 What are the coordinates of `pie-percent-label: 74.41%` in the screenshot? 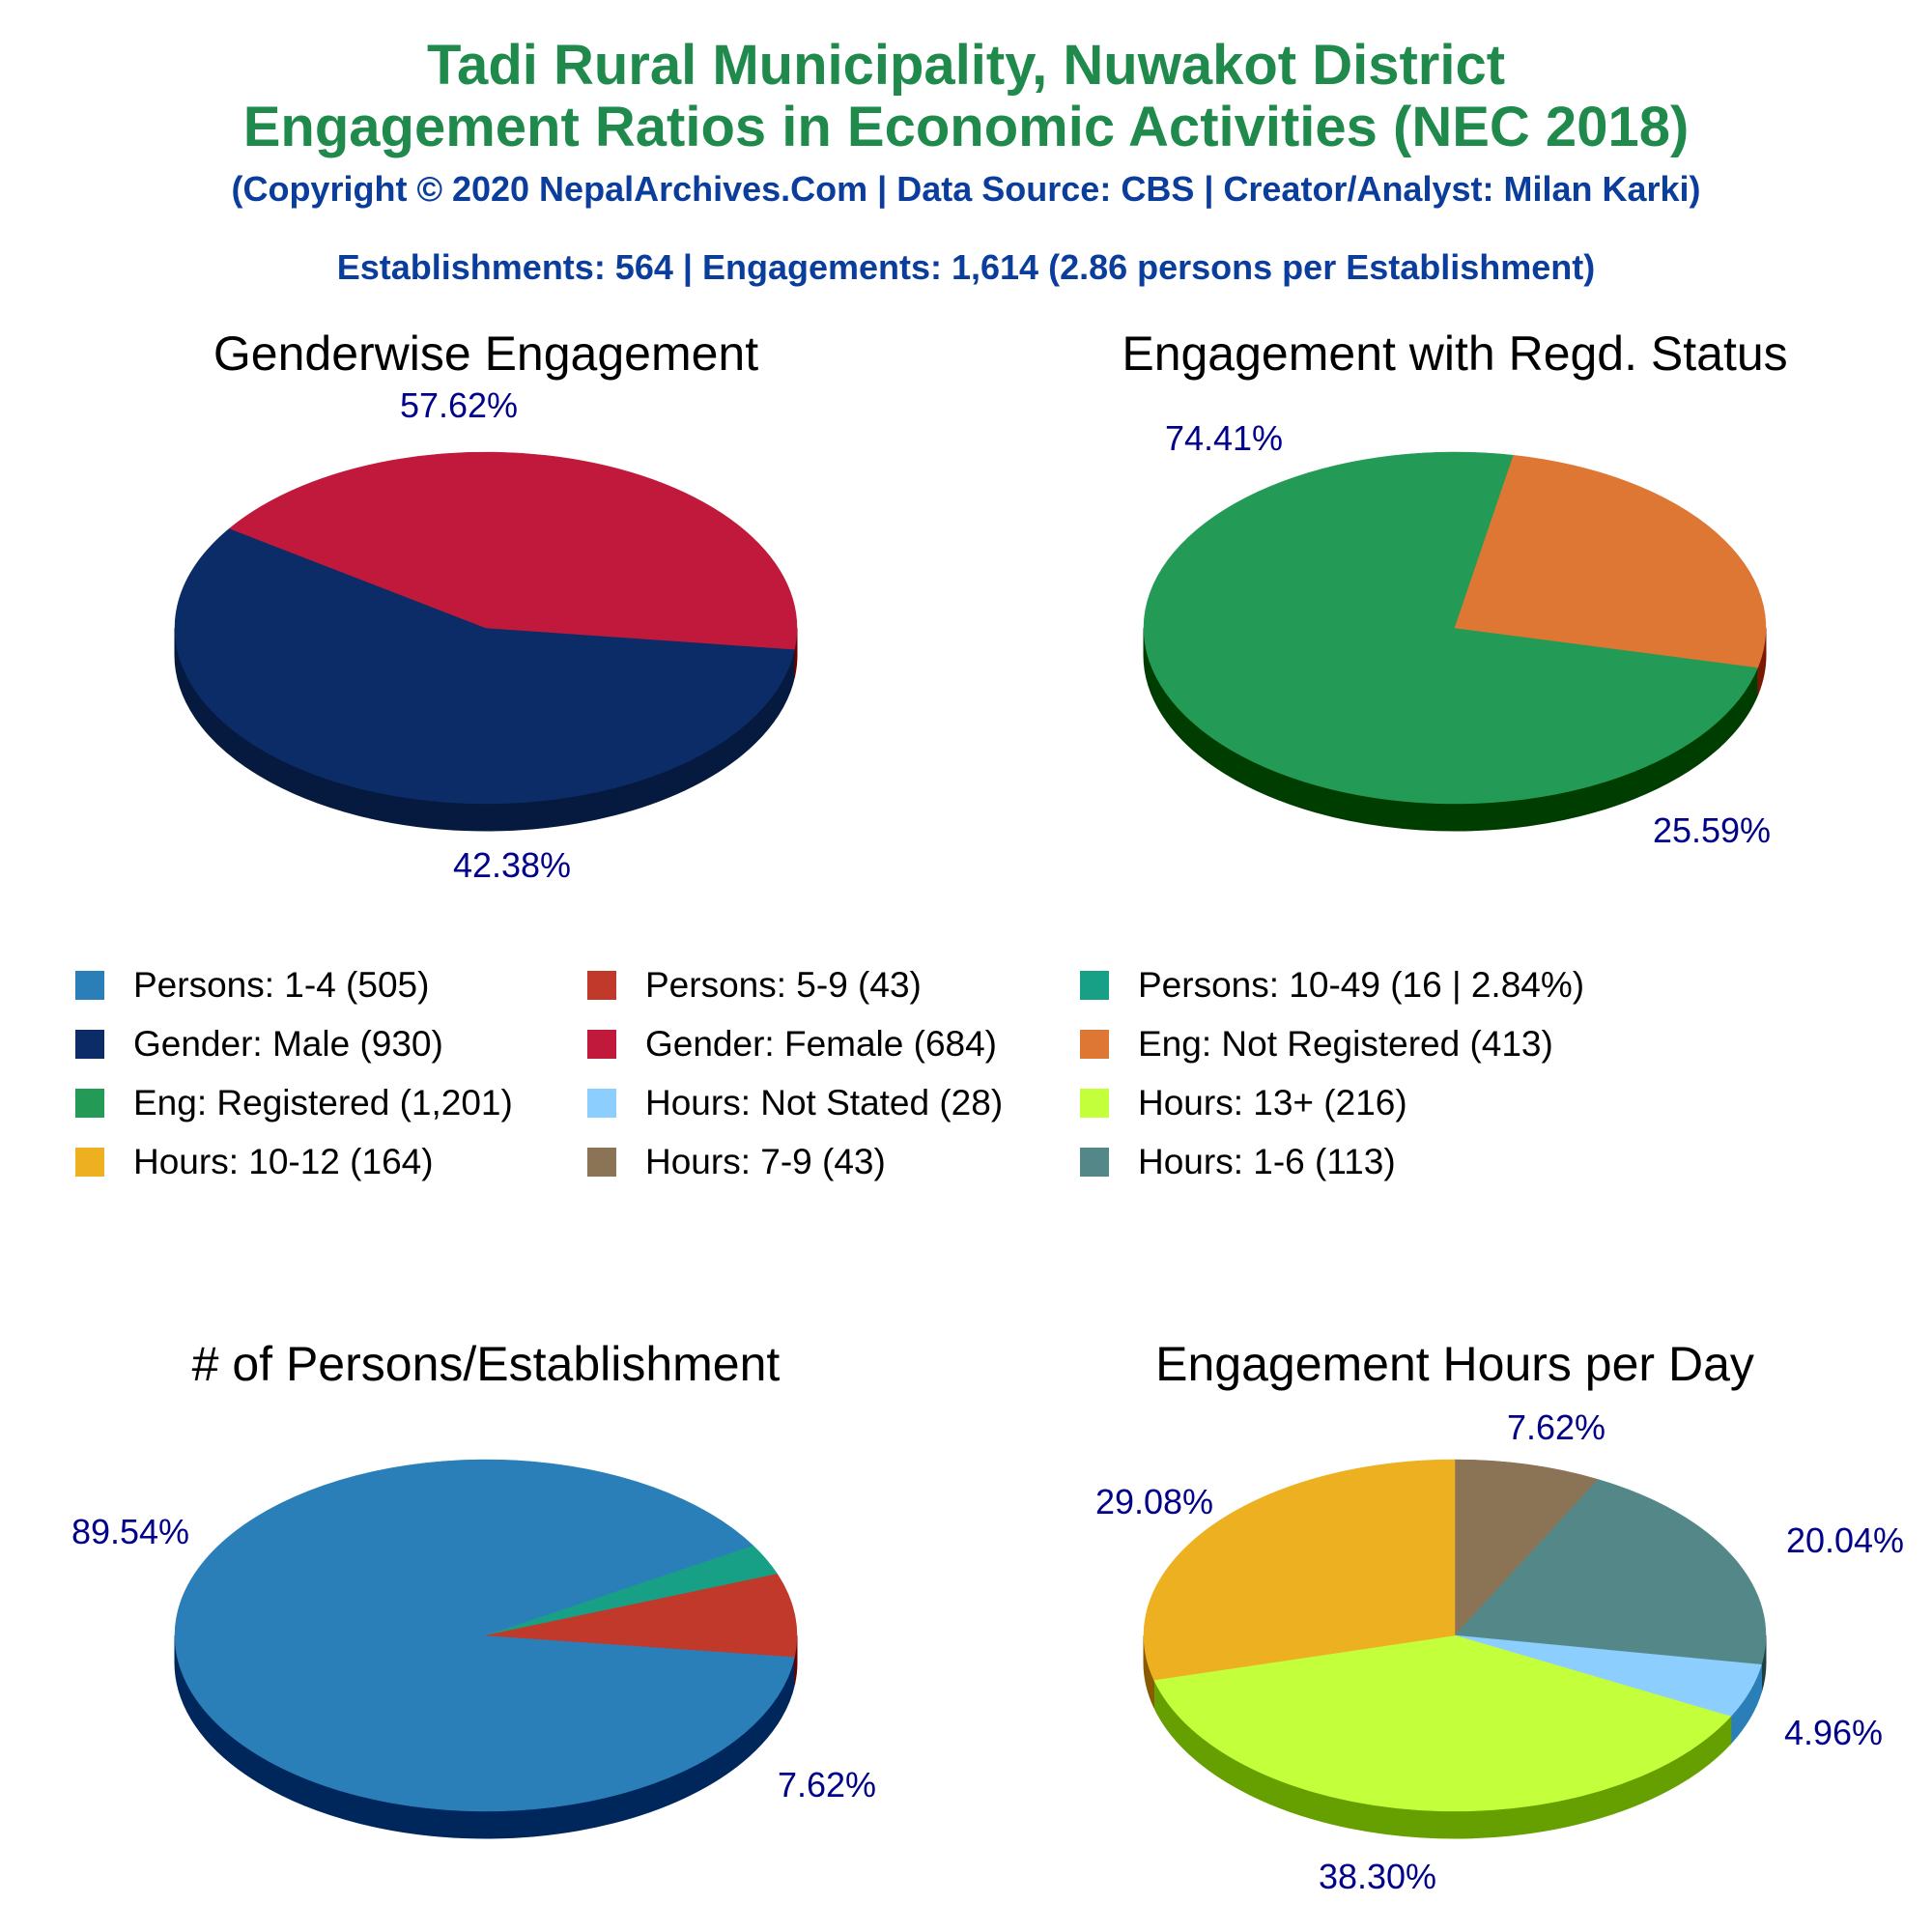 It's located at (1224, 438).